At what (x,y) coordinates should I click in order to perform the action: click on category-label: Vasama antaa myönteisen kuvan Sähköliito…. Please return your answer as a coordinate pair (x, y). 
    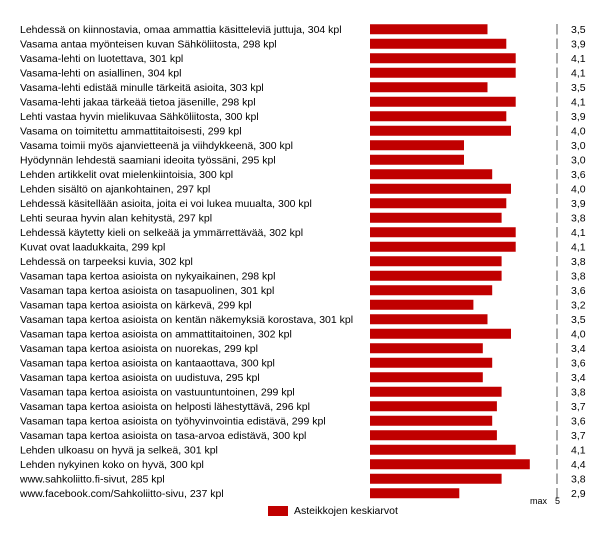
    Looking at the image, I should click on (148, 45).